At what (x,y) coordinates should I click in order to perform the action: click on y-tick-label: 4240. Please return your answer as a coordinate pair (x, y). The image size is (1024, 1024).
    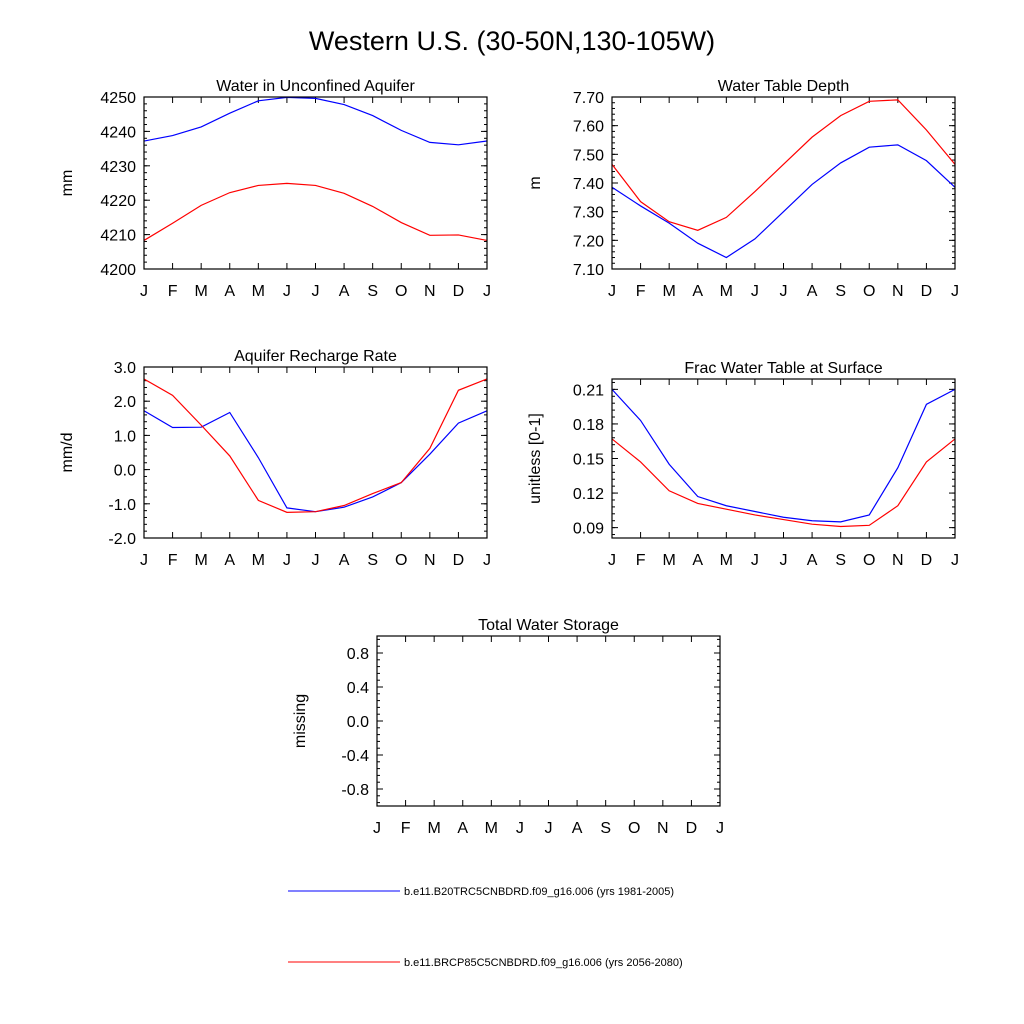
    Looking at the image, I should click on (118, 132).